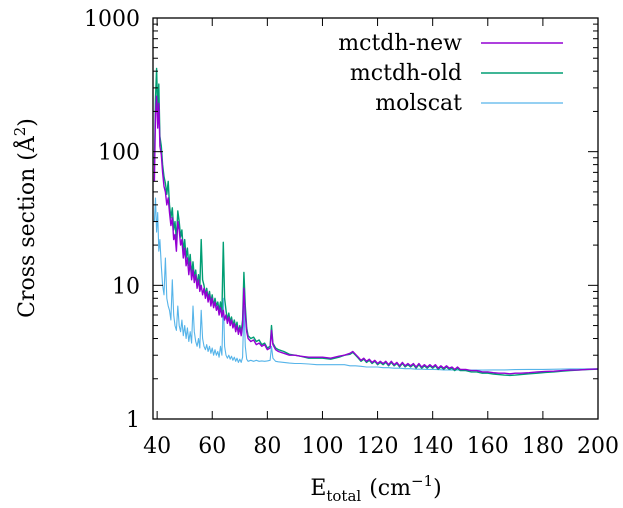 This screenshot has height=508, width=623. What do you see at coordinates (322, 446) in the screenshot?
I see `x-tick-label: 100` at bounding box center [322, 446].